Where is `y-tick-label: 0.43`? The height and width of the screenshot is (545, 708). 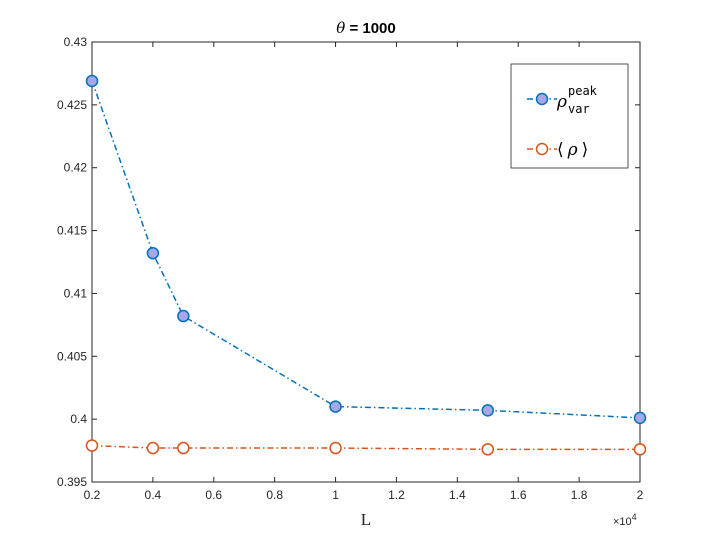
y-tick-label: 0.43 is located at coordinates (76, 42).